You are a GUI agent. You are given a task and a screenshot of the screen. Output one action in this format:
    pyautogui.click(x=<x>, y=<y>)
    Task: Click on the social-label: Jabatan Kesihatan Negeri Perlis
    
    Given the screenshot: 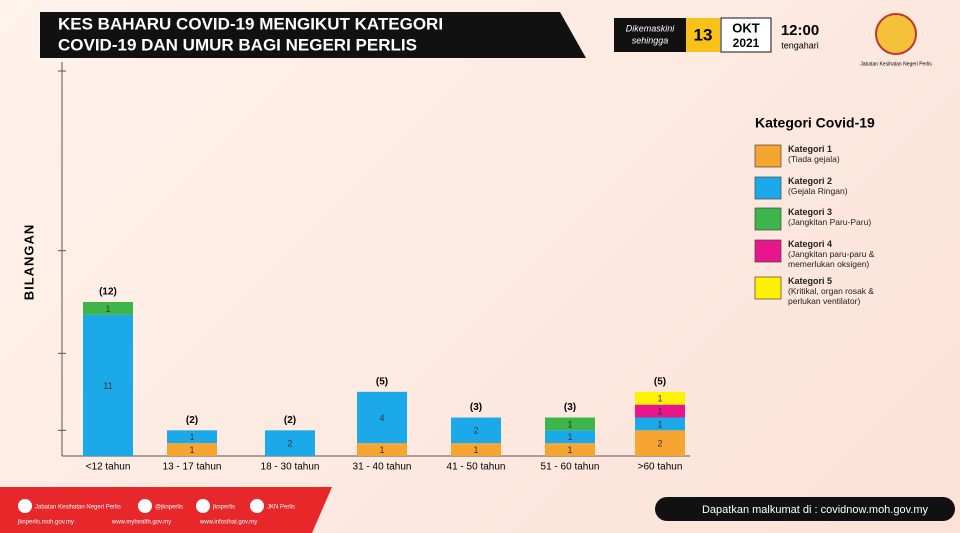 What is the action you would take?
    pyautogui.click(x=78, y=508)
    